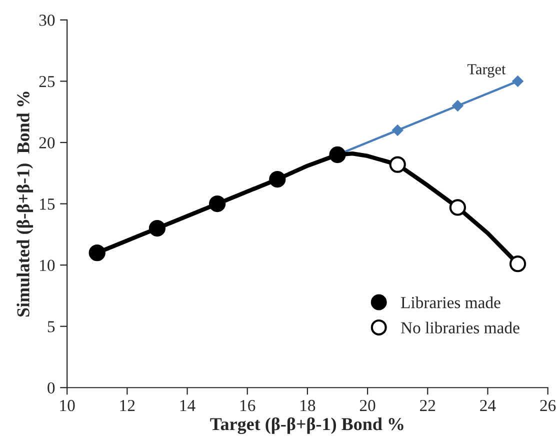  What do you see at coordinates (51, 388) in the screenshot?
I see `y-tick-label: 0` at bounding box center [51, 388].